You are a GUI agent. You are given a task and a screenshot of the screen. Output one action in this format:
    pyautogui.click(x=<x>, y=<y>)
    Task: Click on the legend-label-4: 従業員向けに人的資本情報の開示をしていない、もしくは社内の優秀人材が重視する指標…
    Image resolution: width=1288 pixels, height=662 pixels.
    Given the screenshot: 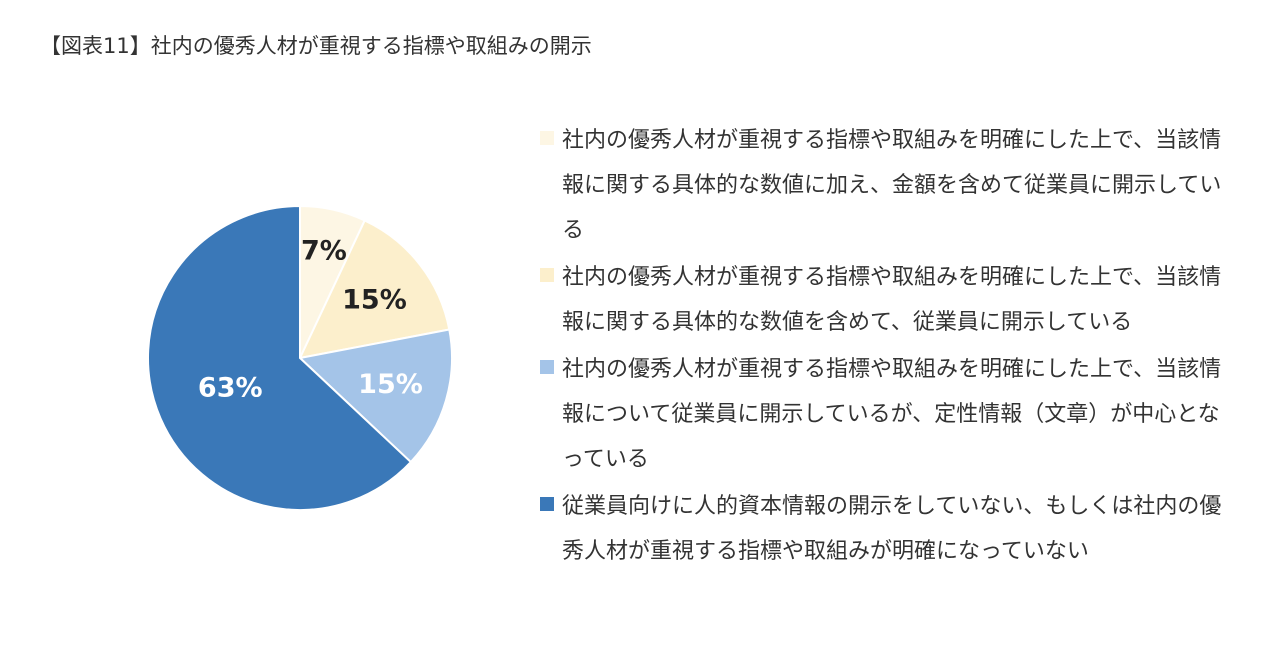 What is the action you would take?
    pyautogui.click(x=892, y=529)
    